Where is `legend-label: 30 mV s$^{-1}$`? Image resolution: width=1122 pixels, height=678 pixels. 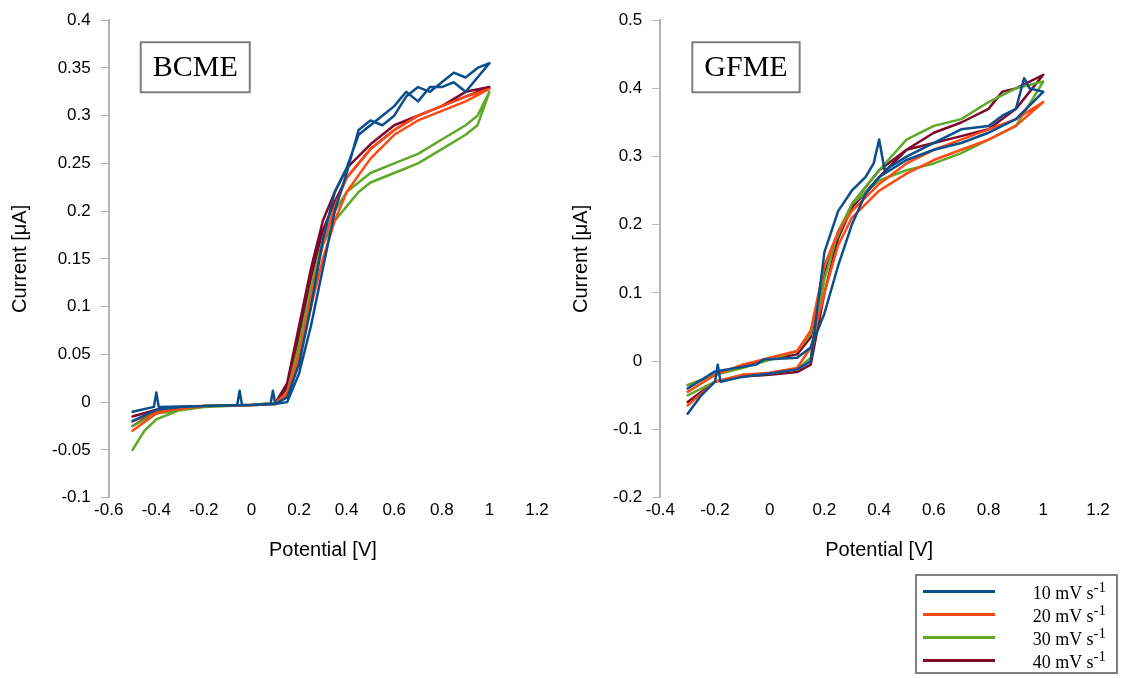
legend-label: 30 mV s$^{-1}$ is located at coordinates (1069, 637).